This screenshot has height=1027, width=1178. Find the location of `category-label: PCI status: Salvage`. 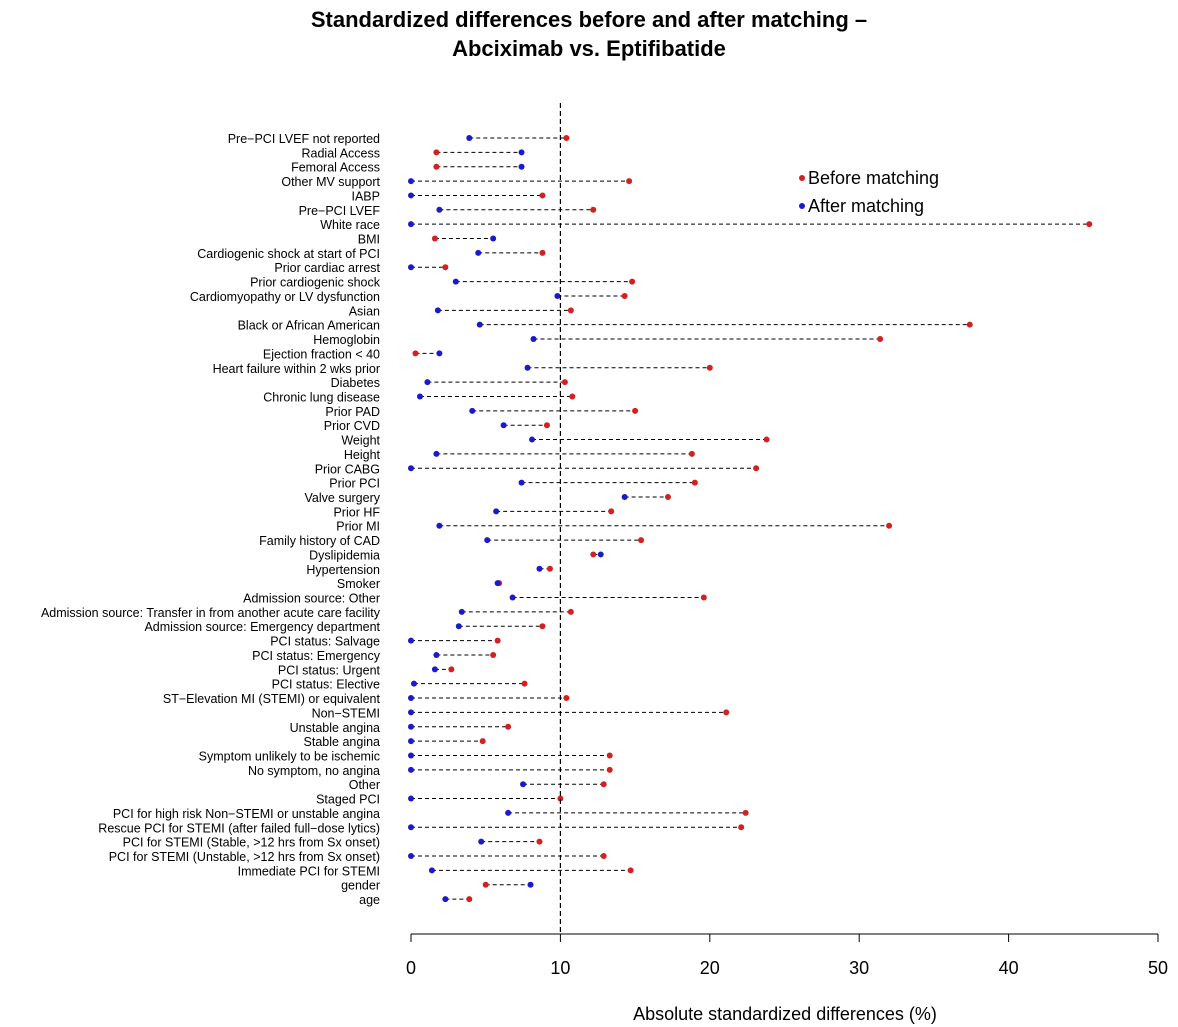

category-label: PCI status: Salvage is located at coordinates (325, 642).